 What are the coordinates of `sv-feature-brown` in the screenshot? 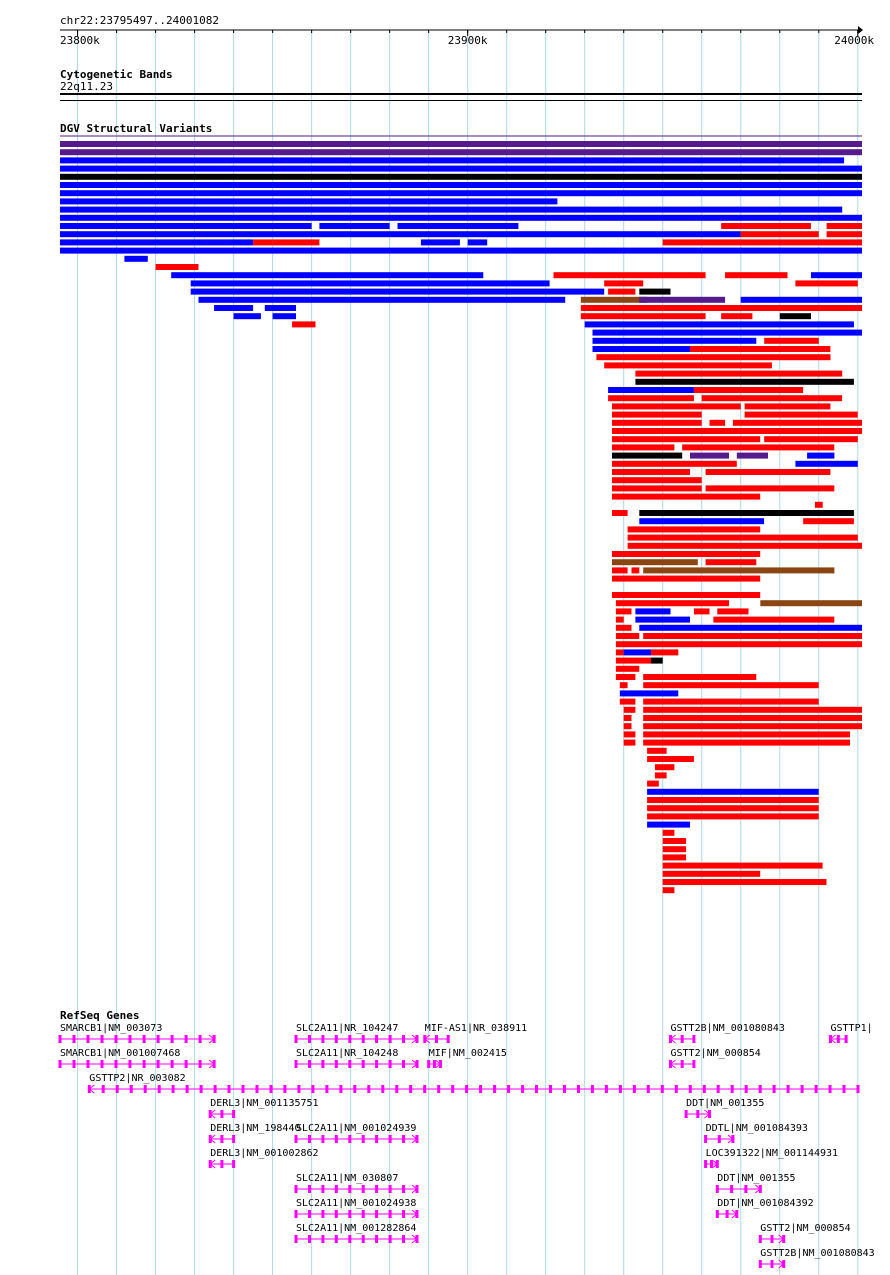 It's located at (614, 299).